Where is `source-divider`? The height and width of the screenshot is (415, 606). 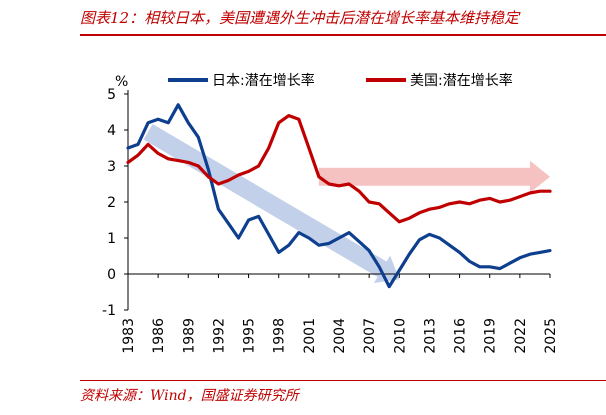 source-divider is located at coordinates (343, 380).